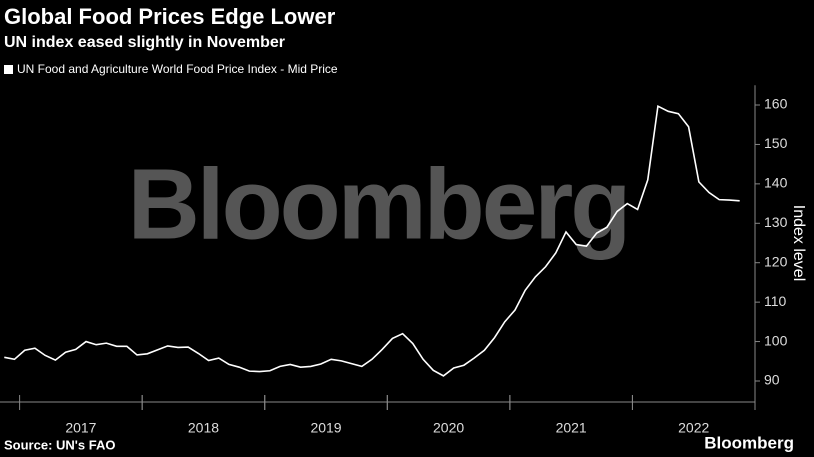 This screenshot has height=457, width=814. What do you see at coordinates (203, 428) in the screenshot?
I see `x-tick-label: 2018` at bounding box center [203, 428].